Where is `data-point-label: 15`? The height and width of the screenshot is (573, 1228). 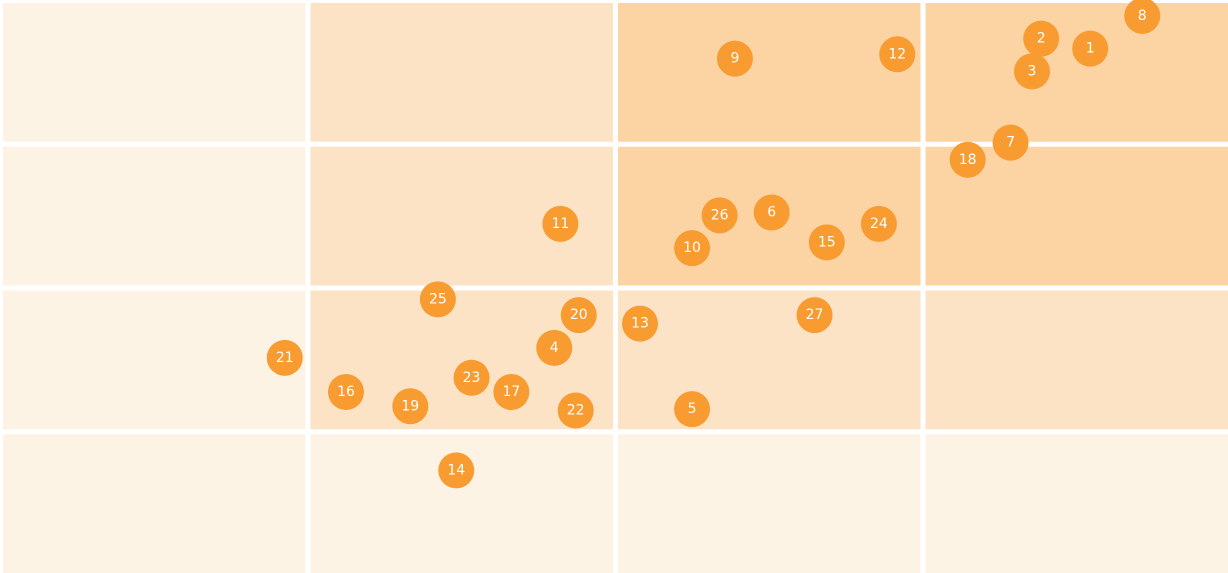 data-point-label: 15 is located at coordinates (827, 242).